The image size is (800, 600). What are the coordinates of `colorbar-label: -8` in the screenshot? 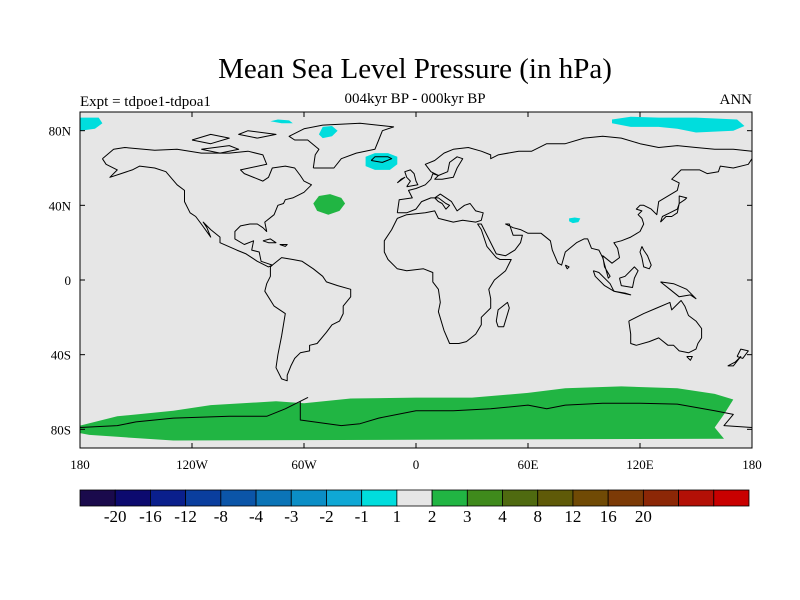 It's located at (221, 516).